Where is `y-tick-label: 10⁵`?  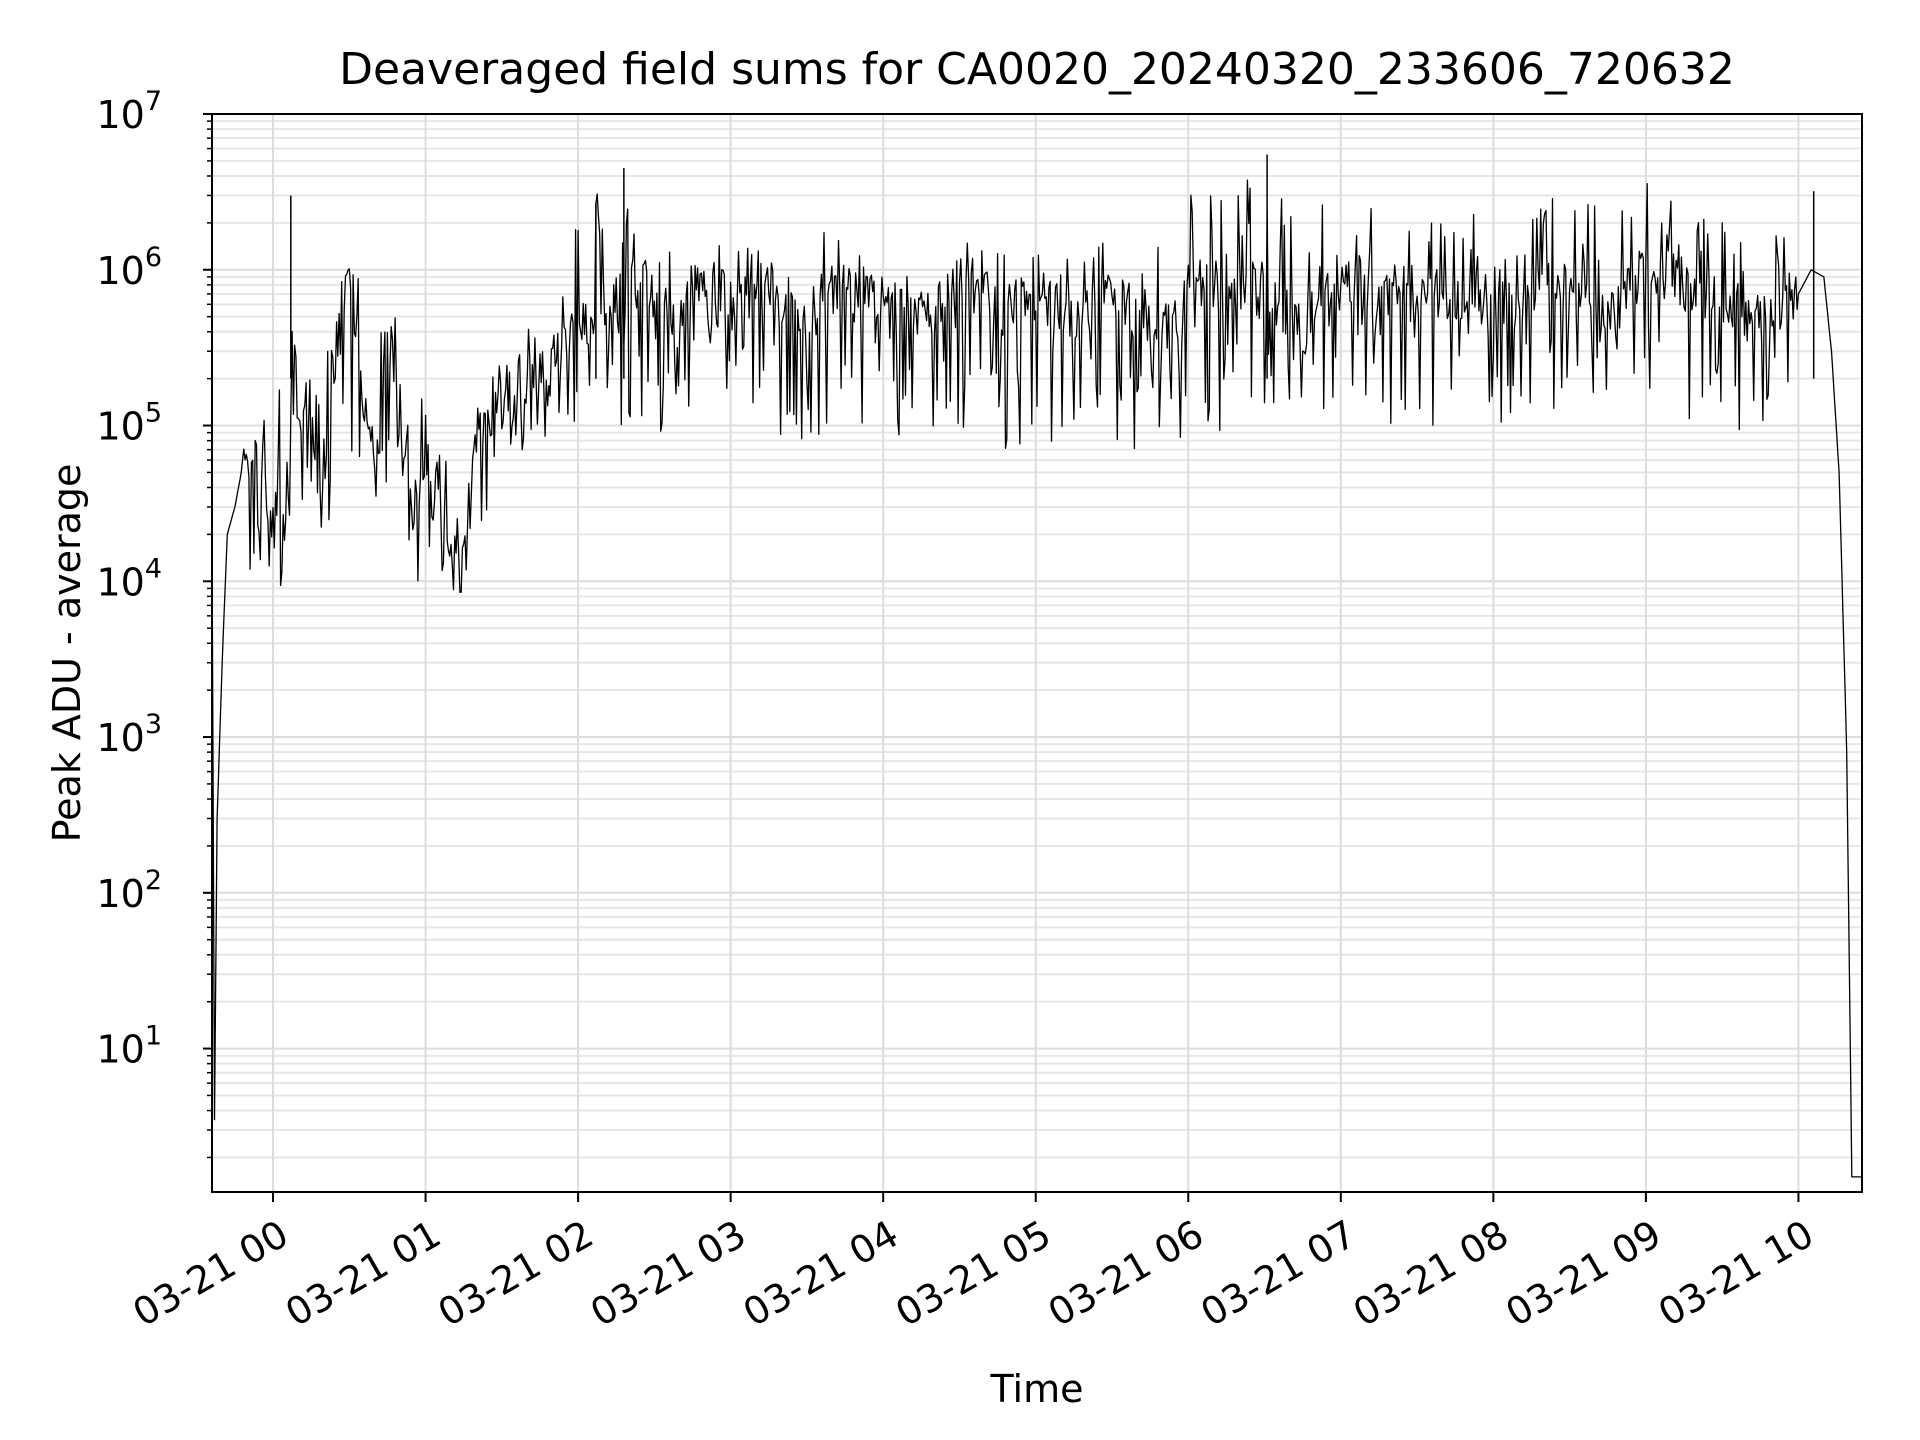 y-tick-label: 10⁵ is located at coordinates (129, 423).